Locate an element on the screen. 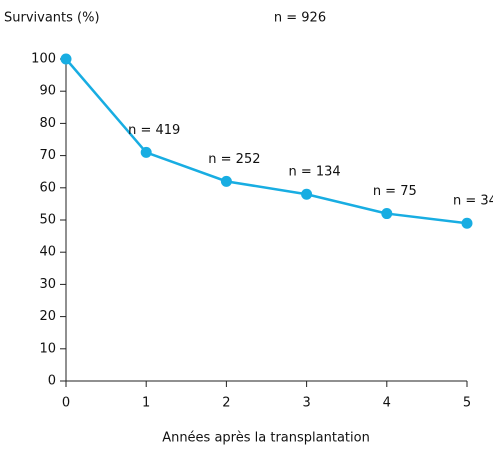 The height and width of the screenshot is (452, 493). y-tick-label: 100 is located at coordinates (43, 59).